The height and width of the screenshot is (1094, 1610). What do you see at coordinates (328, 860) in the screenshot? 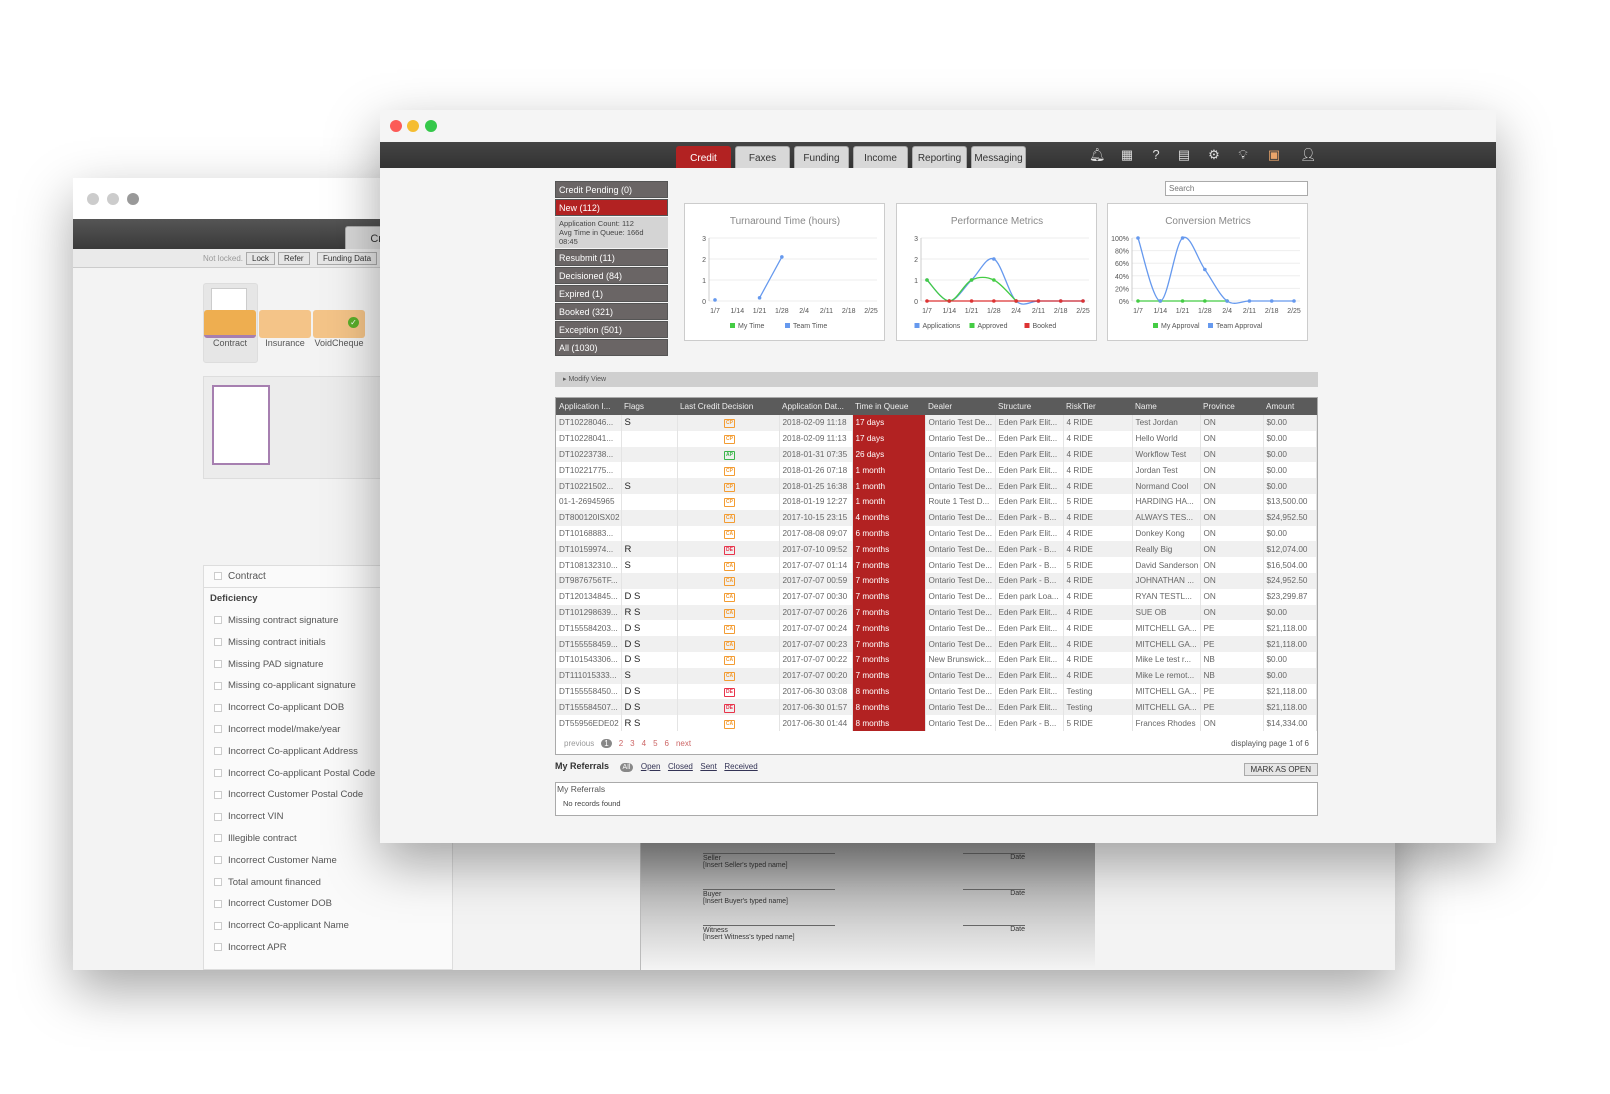
I see `deficiency-checkbox: Incorrect Customer Name` at bounding box center [328, 860].